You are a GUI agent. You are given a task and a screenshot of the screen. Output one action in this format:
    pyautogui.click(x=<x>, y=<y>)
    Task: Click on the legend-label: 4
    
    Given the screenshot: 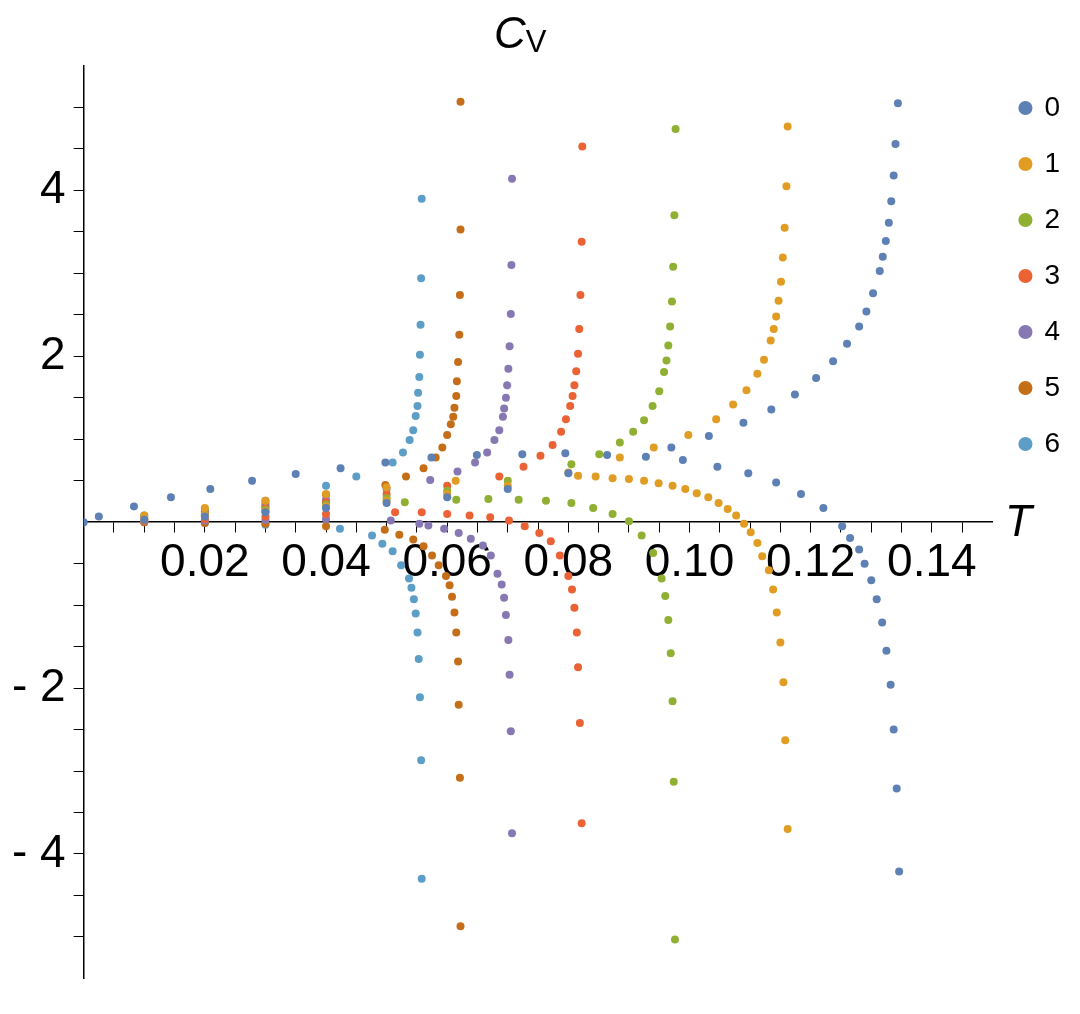 What is the action you would take?
    pyautogui.click(x=1052, y=330)
    